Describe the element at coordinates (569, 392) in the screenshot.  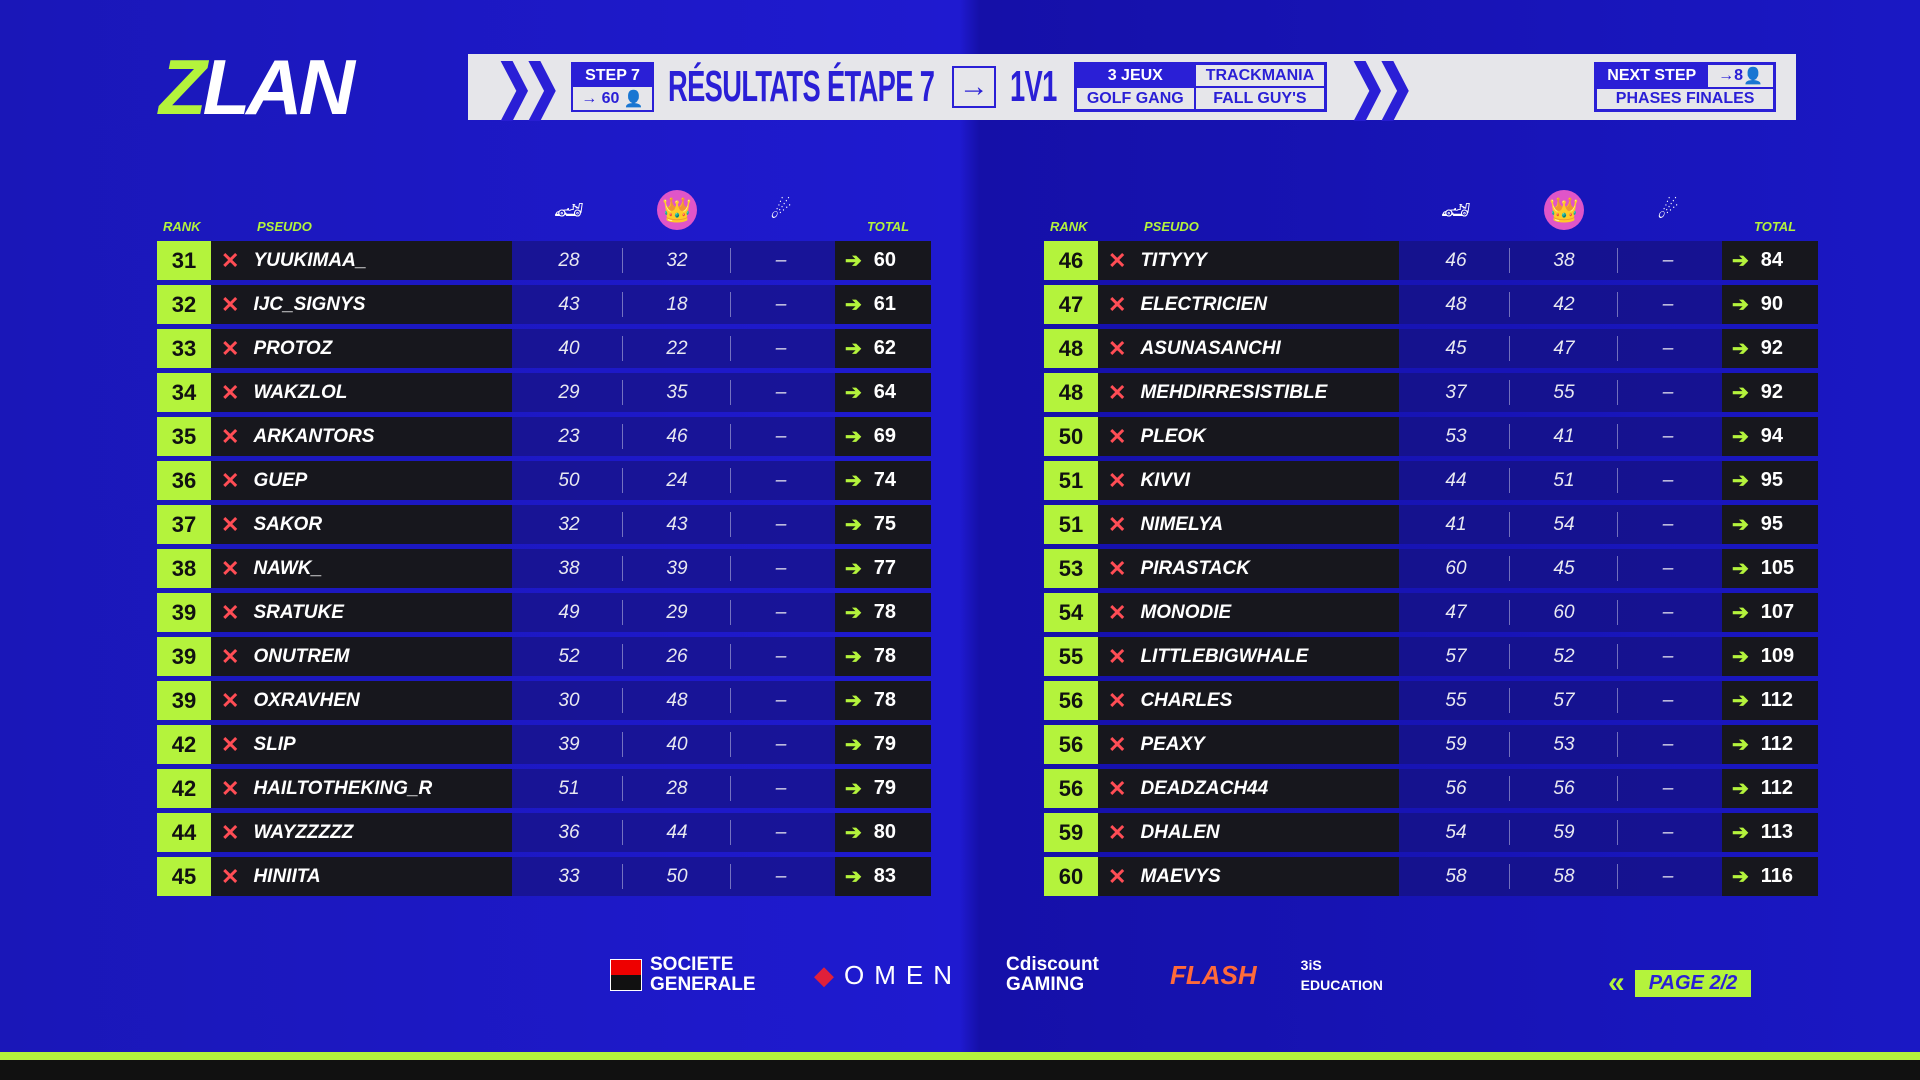
I see `score-trackmania: 29` at that location.